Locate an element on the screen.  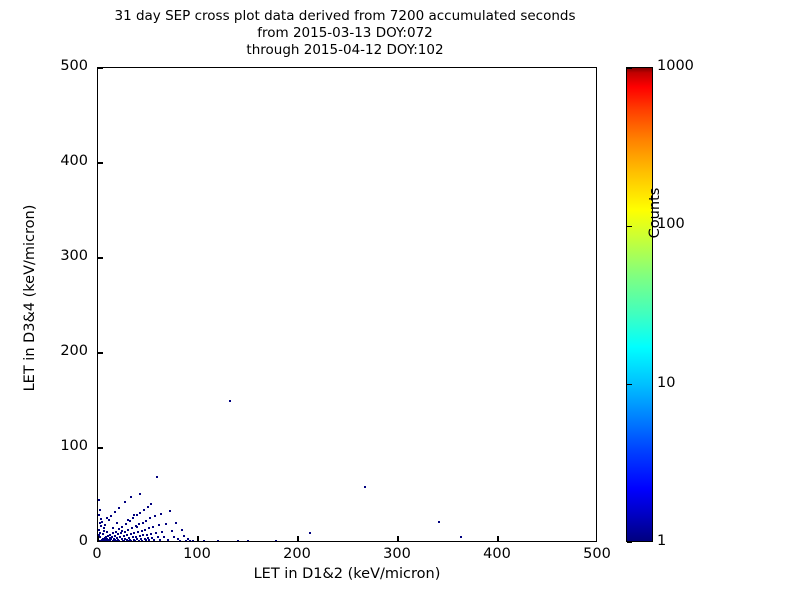
x-tick-label: 300 is located at coordinates (397, 554).